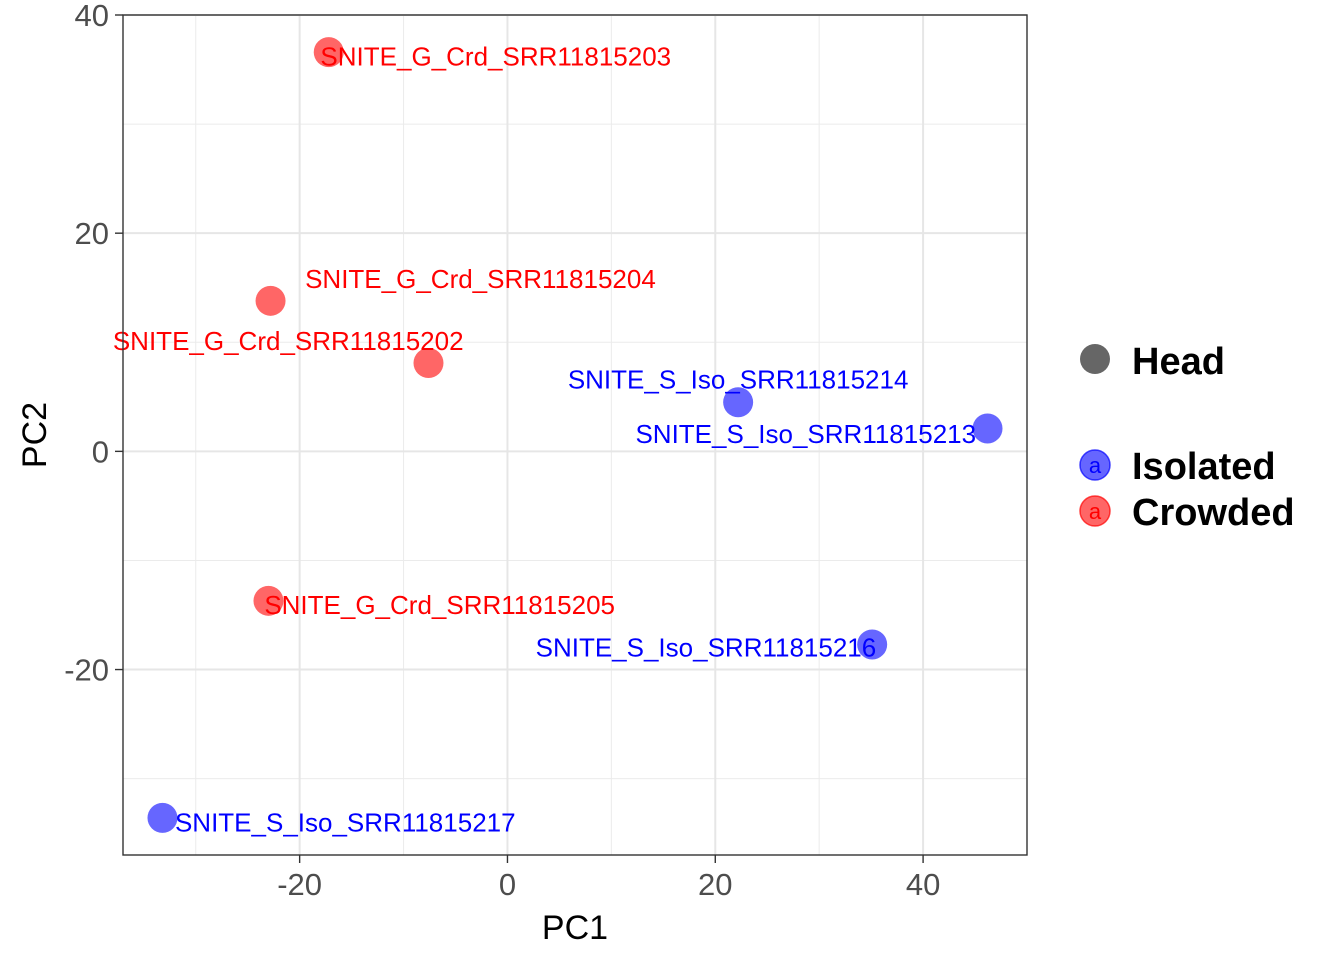 Image resolution: width=1344 pixels, height=960 pixels. I want to click on y-tick-label: 20, so click(92, 233).